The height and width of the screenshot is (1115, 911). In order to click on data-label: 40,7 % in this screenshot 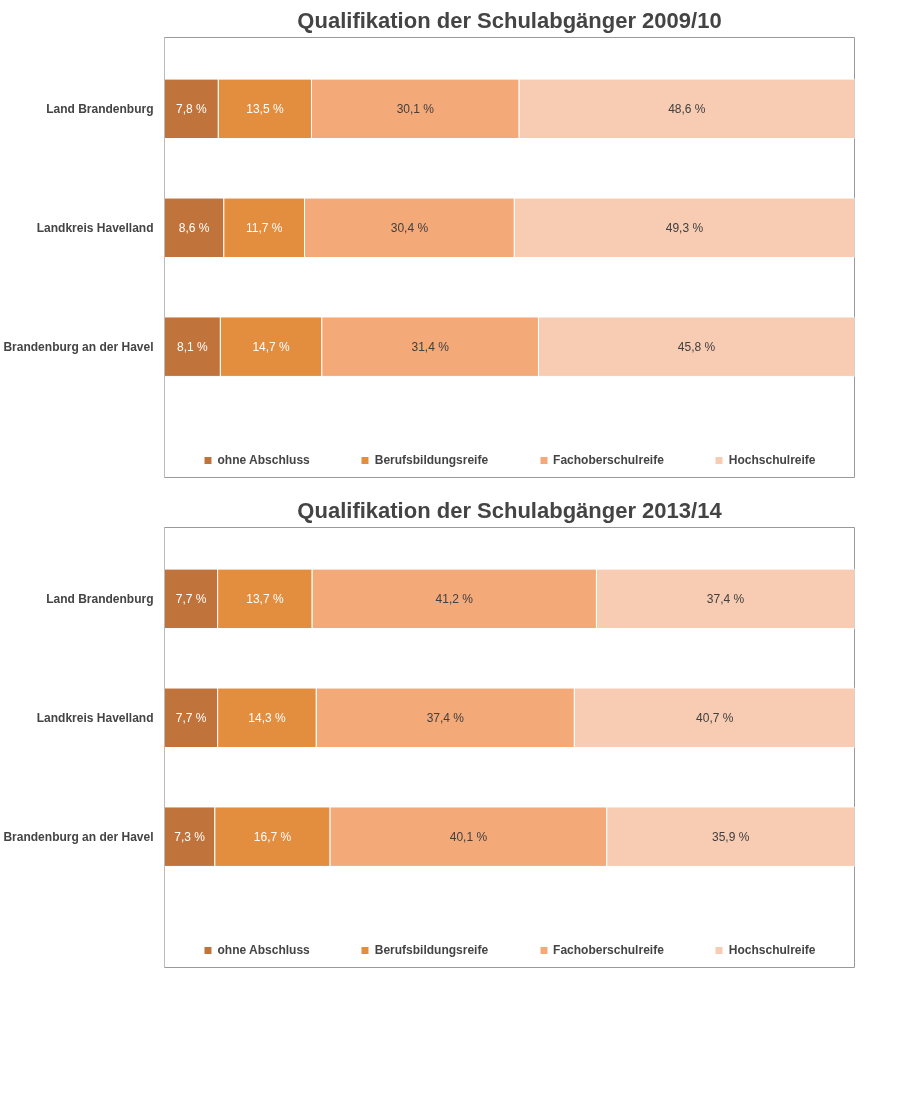, I will do `click(715, 717)`.